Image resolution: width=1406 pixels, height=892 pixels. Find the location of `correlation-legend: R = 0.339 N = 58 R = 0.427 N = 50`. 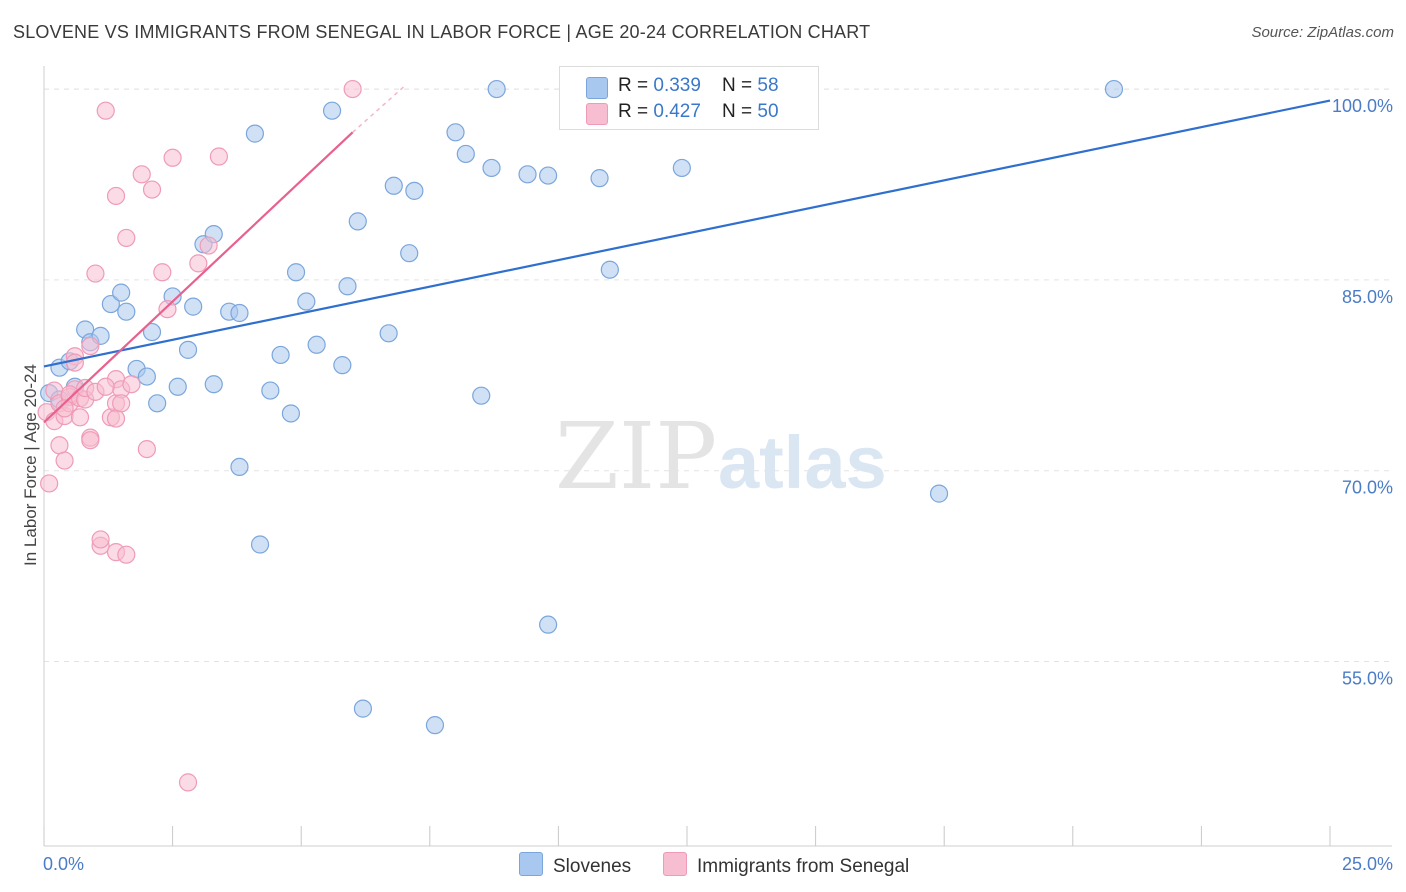

correlation-legend: R = 0.339 N = 58 R = 0.427 N = 50 is located at coordinates (689, 98).